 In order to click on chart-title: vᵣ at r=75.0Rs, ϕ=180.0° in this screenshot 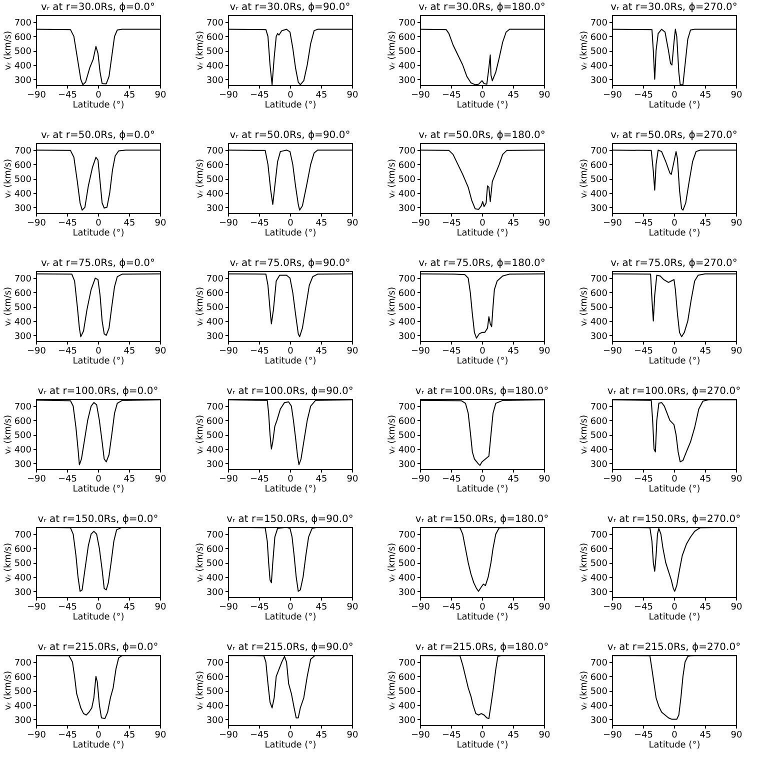, I will do `click(482, 263)`.